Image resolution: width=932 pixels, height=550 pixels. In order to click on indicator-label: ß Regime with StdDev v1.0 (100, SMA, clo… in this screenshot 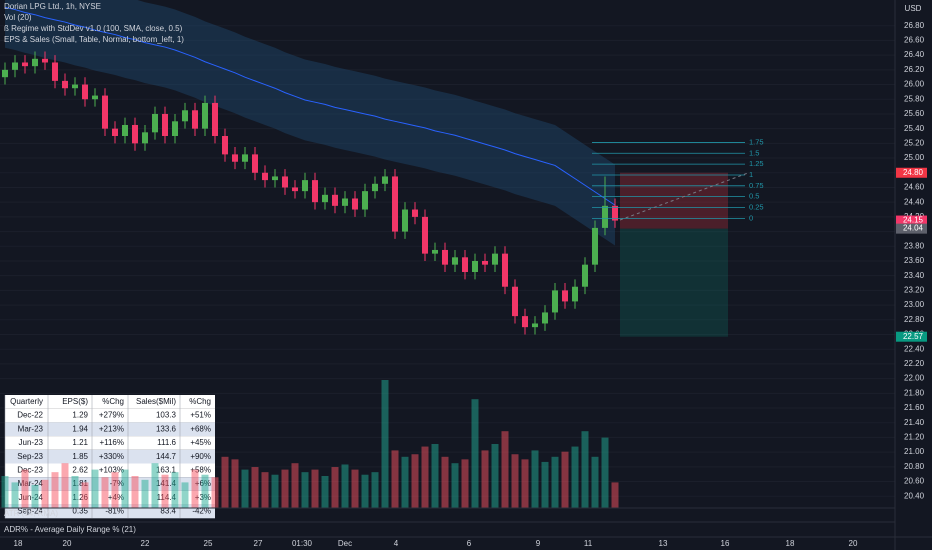, I will do `click(93, 28)`.